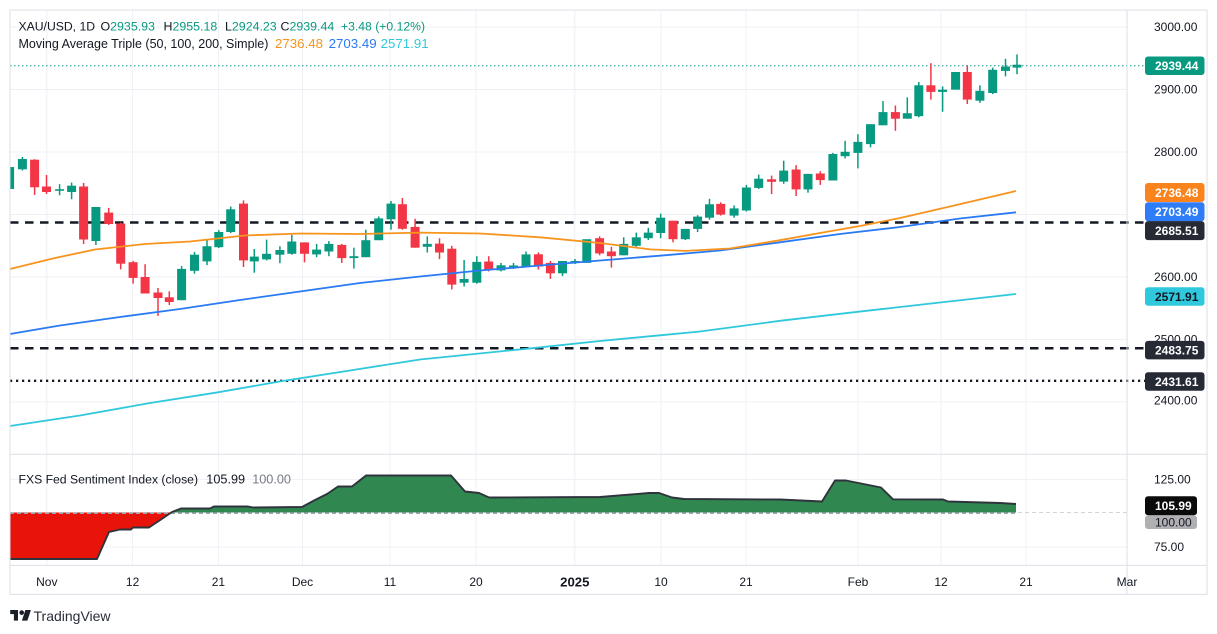 This screenshot has height=634, width=1217. I want to click on svg-text: Mar, so click(1127, 582).